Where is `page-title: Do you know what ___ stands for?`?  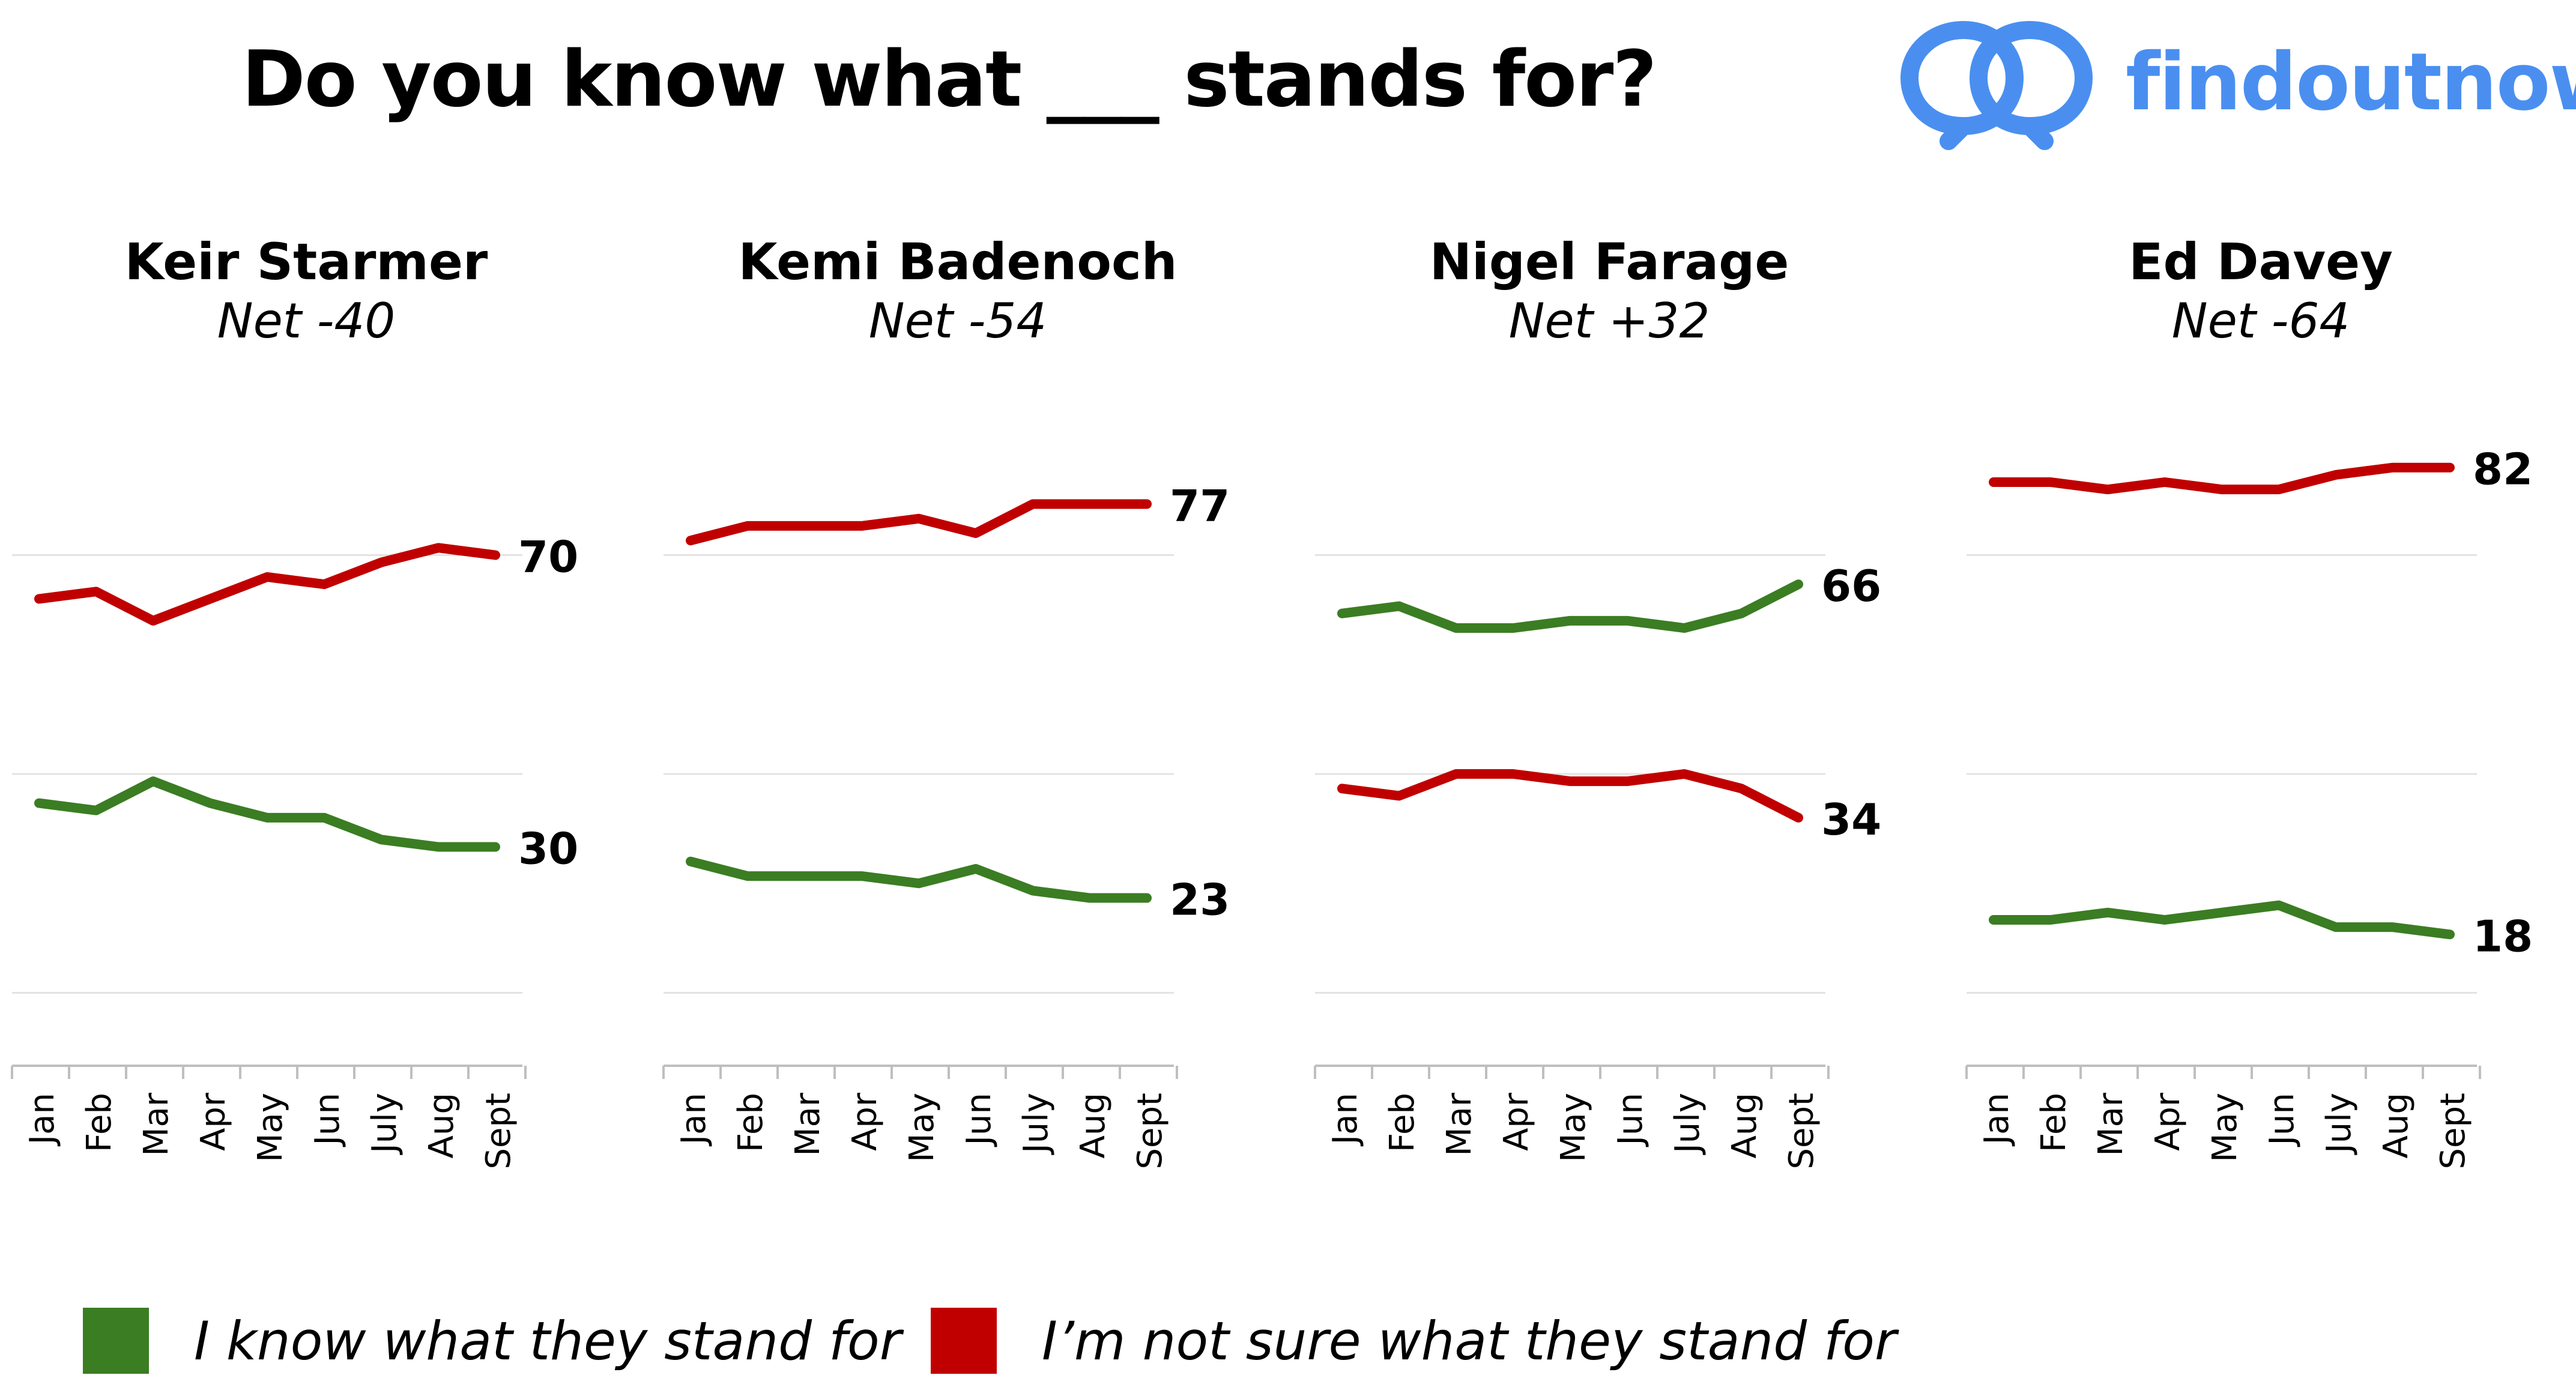 page-title: Do you know what ___ stands for? is located at coordinates (949, 79).